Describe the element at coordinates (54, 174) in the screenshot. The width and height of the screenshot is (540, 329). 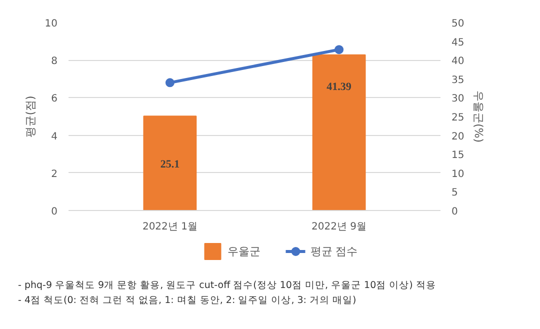
I see `y-tick-label: 2` at that location.